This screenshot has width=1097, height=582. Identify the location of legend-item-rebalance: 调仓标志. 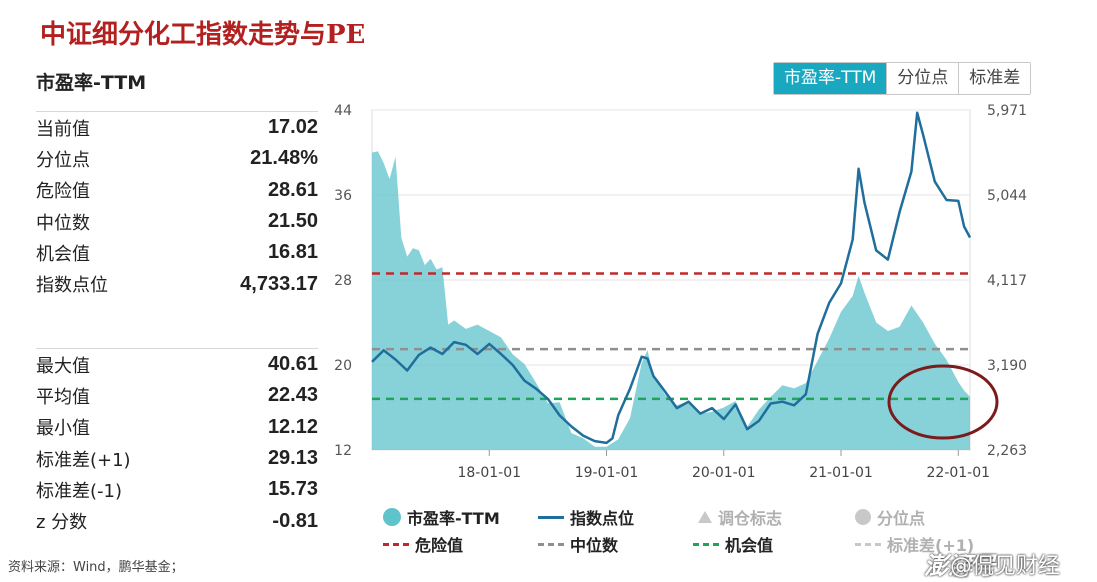
(740, 517).